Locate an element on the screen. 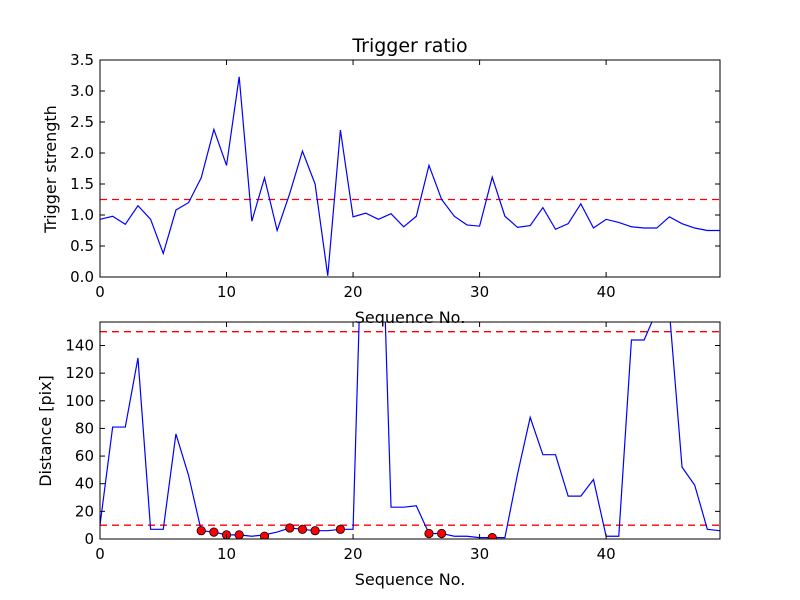 The image size is (800, 600). y-tick-label: 2.5 is located at coordinates (82, 122).